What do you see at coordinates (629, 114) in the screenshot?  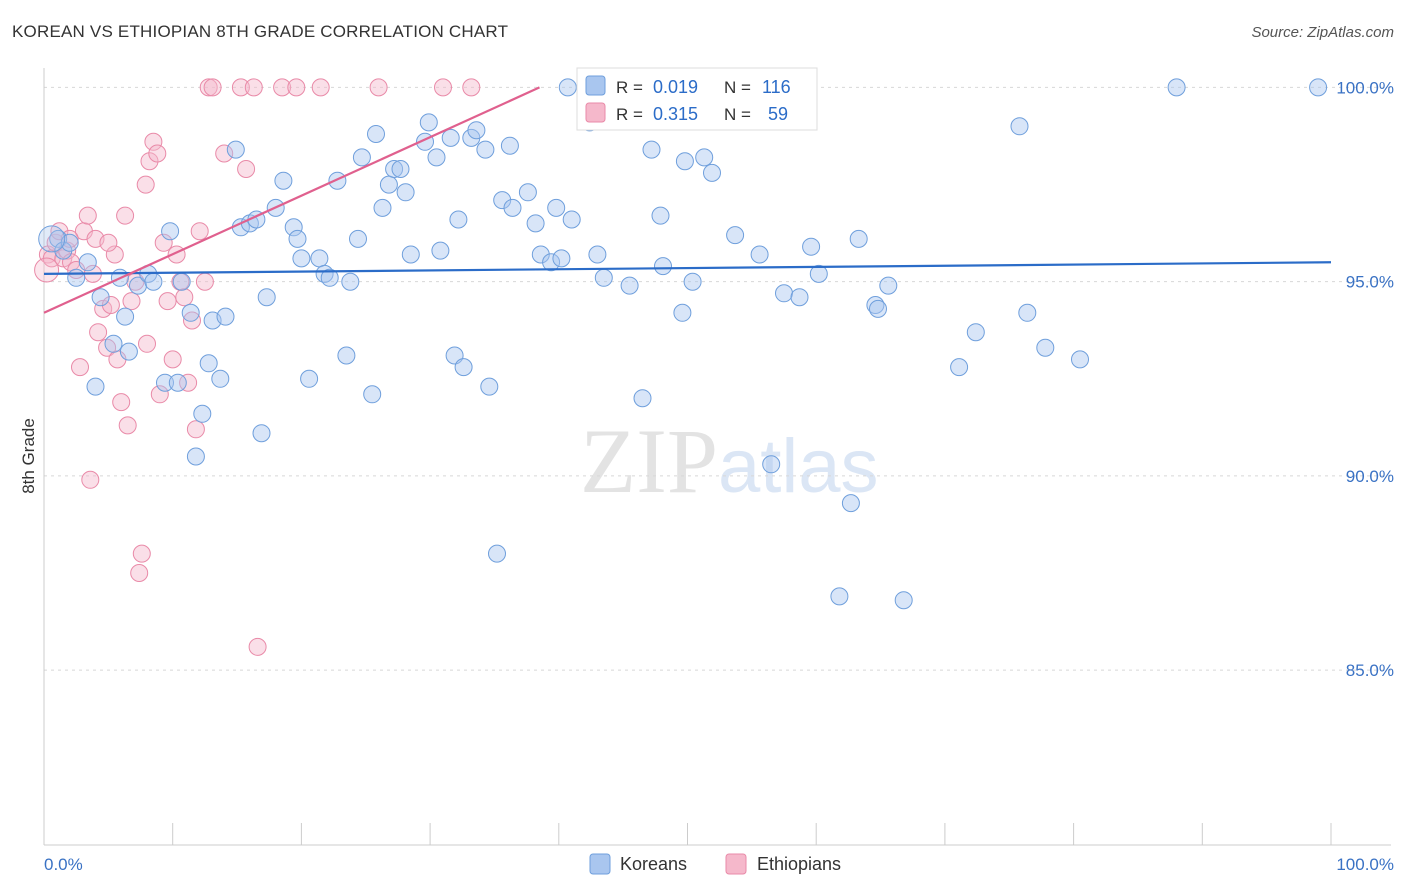 I see `legend-r-label-ethiopians: R =` at bounding box center [629, 114].